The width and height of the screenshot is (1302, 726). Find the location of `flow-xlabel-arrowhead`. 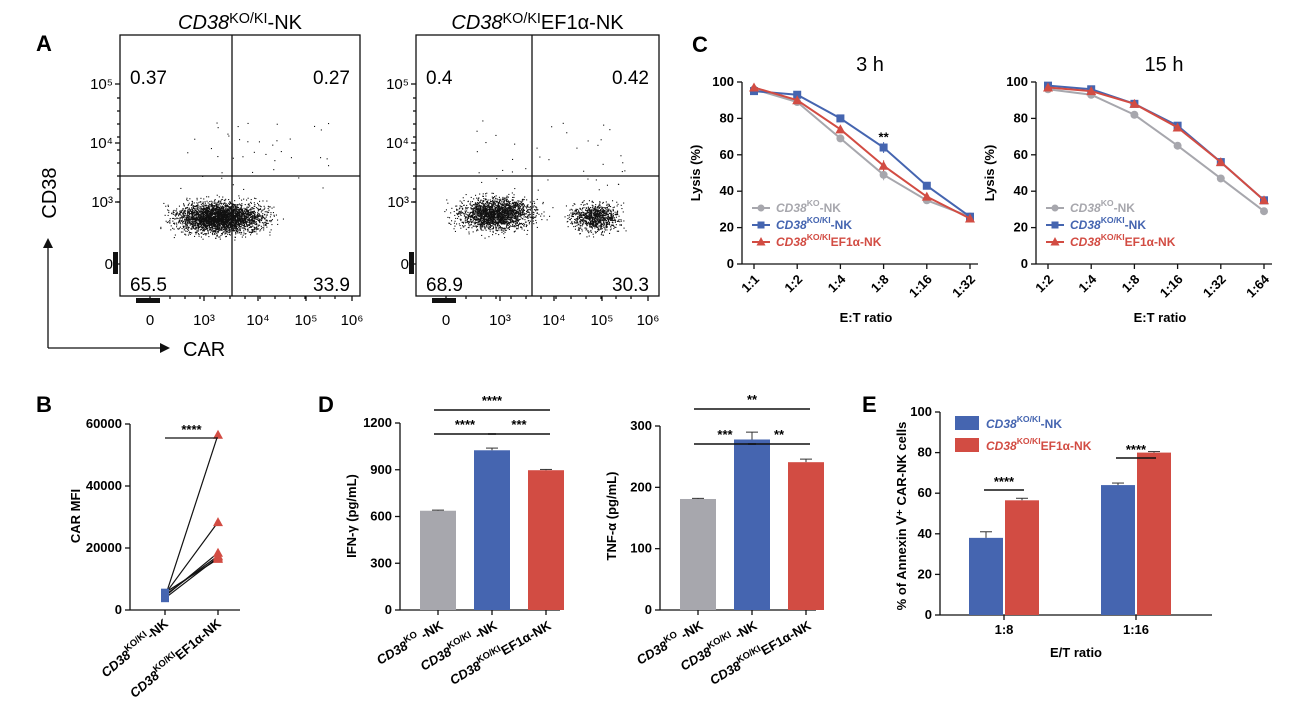

flow-xlabel-arrowhead is located at coordinates (165, 348).